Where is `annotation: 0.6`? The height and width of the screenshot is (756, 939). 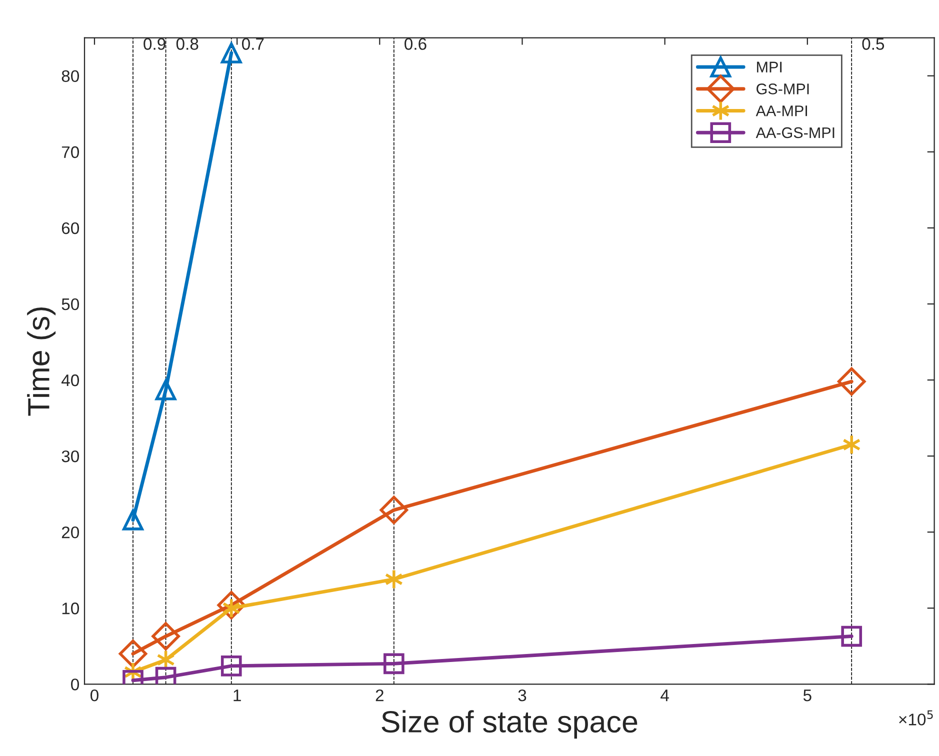 annotation: 0.6 is located at coordinates (415, 44).